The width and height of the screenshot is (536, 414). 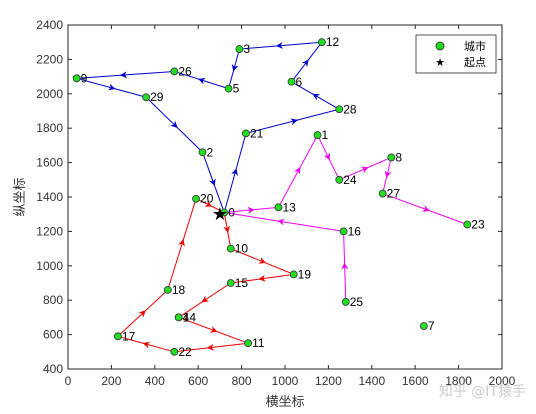 I want to click on x-tick-label: 1800, so click(x=458, y=381).